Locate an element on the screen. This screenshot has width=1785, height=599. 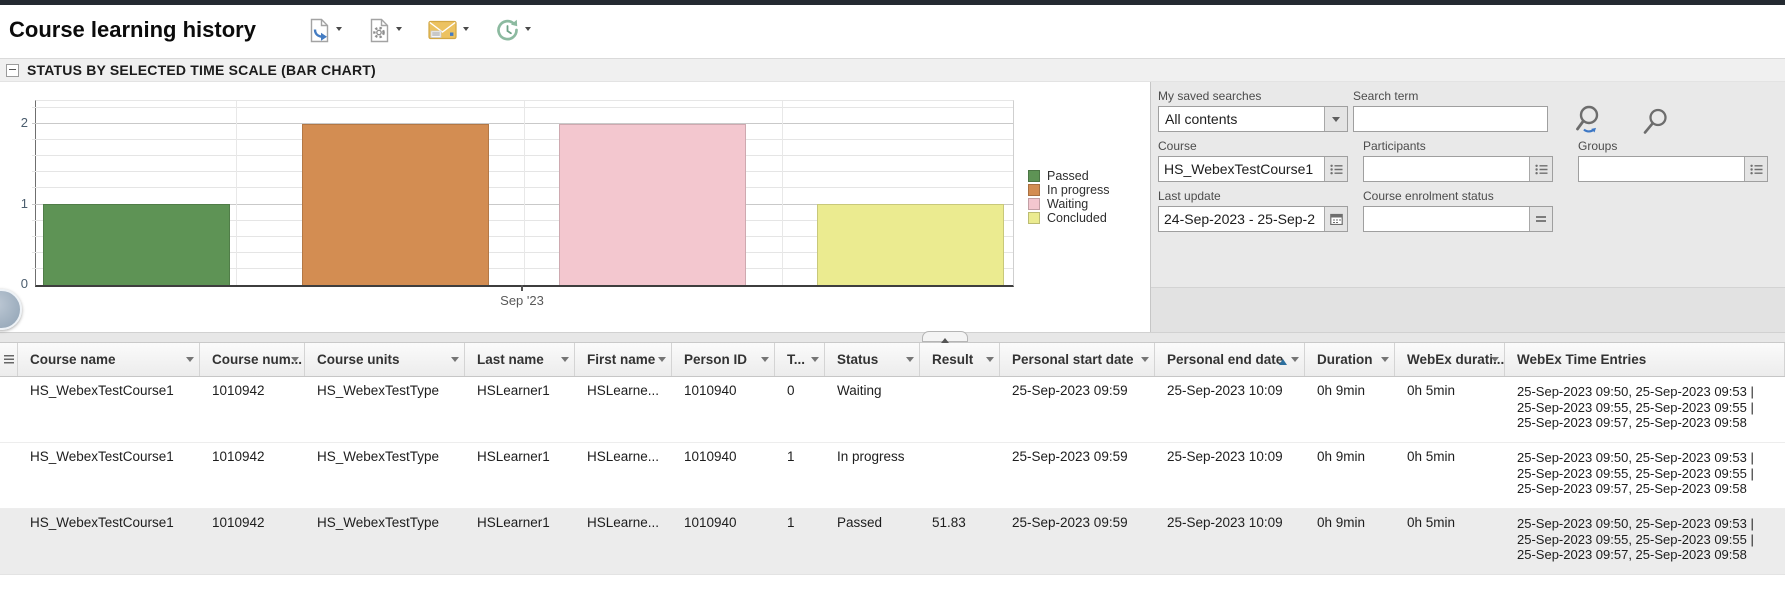
participants-field: Participants is located at coordinates (1458, 160).